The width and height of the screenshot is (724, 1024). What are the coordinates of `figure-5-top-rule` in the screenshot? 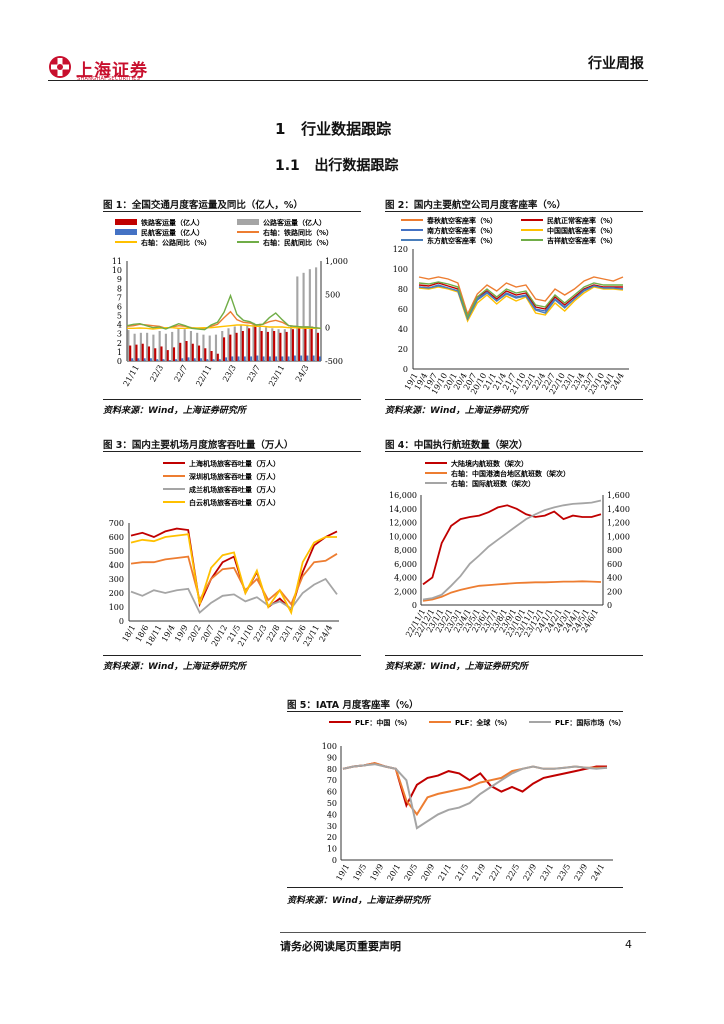 It's located at (455, 711).